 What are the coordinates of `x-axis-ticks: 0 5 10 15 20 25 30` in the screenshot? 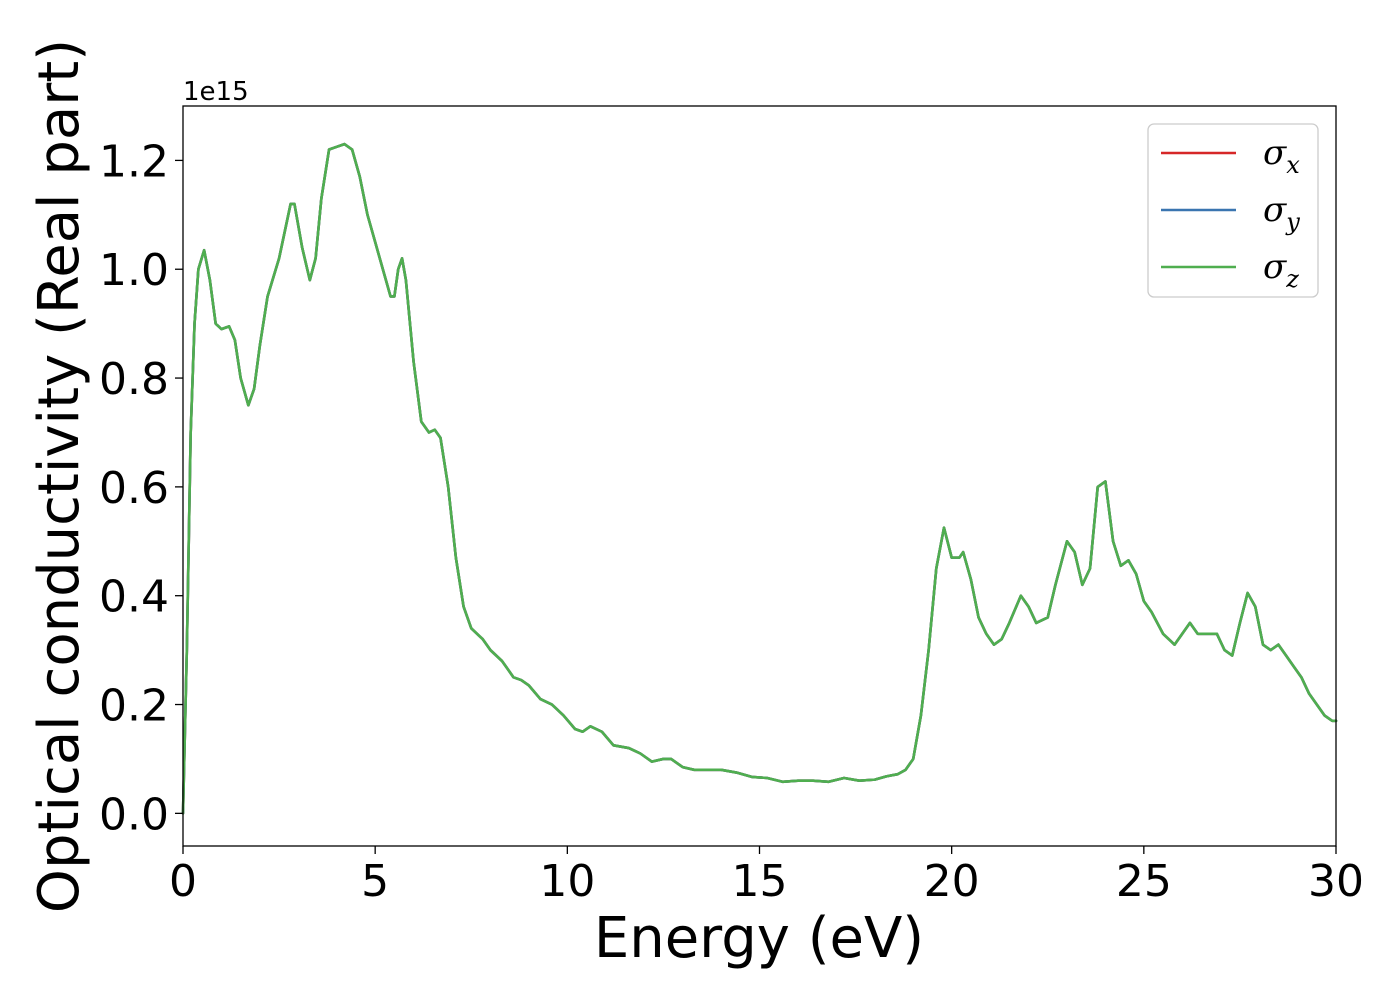 It's located at (766, 876).